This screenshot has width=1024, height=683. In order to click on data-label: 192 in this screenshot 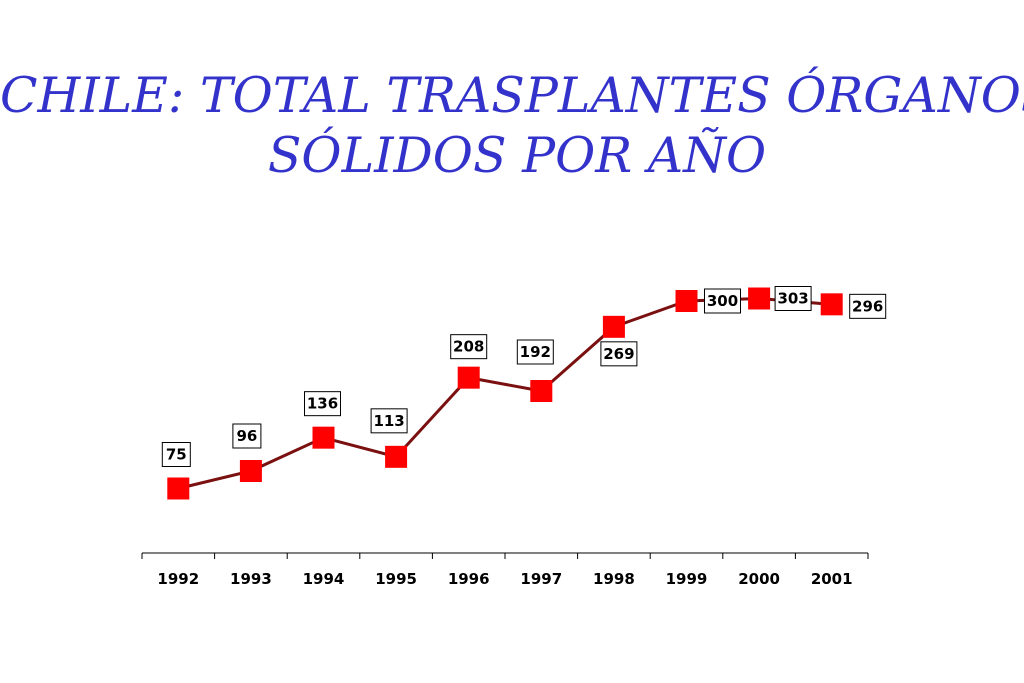, I will do `click(535, 352)`.